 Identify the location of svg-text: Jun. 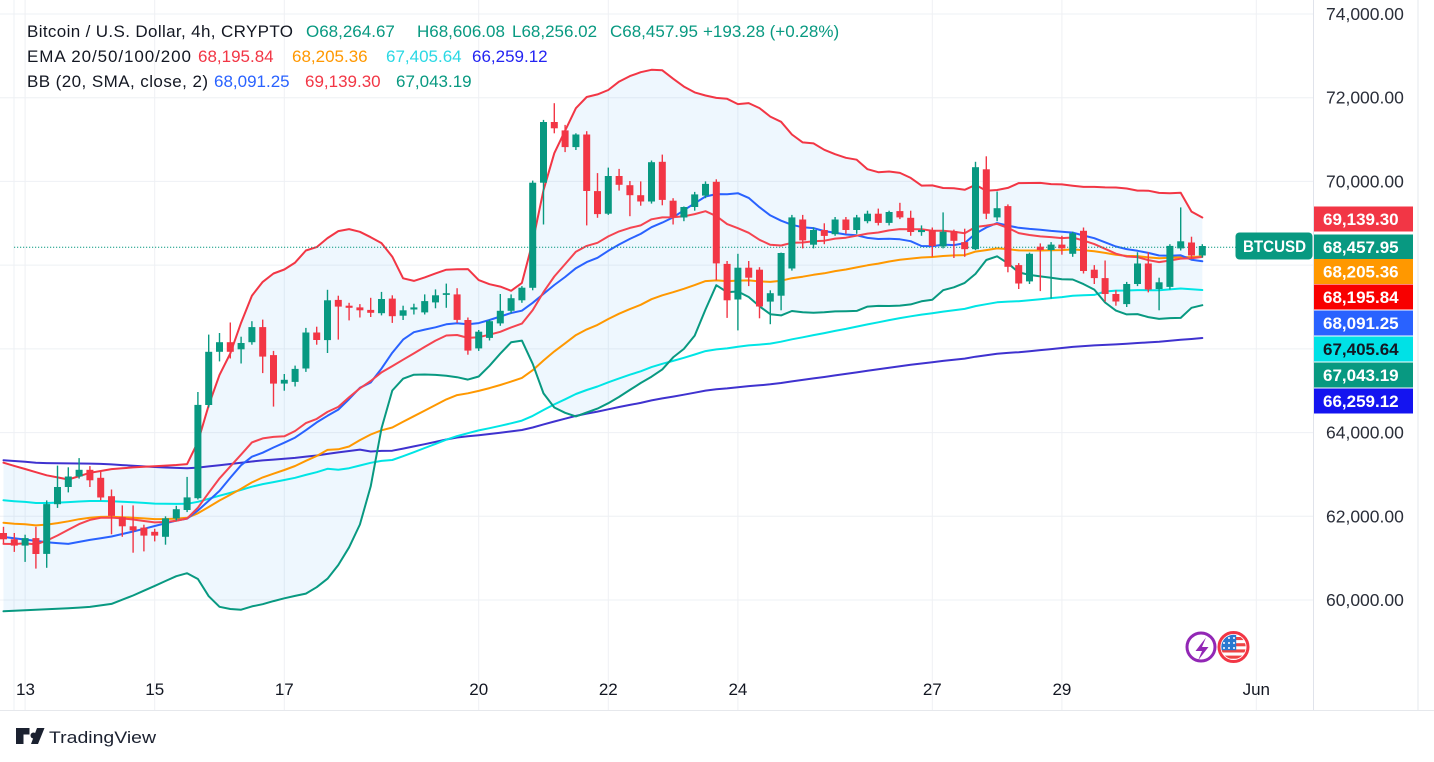
(1256, 689).